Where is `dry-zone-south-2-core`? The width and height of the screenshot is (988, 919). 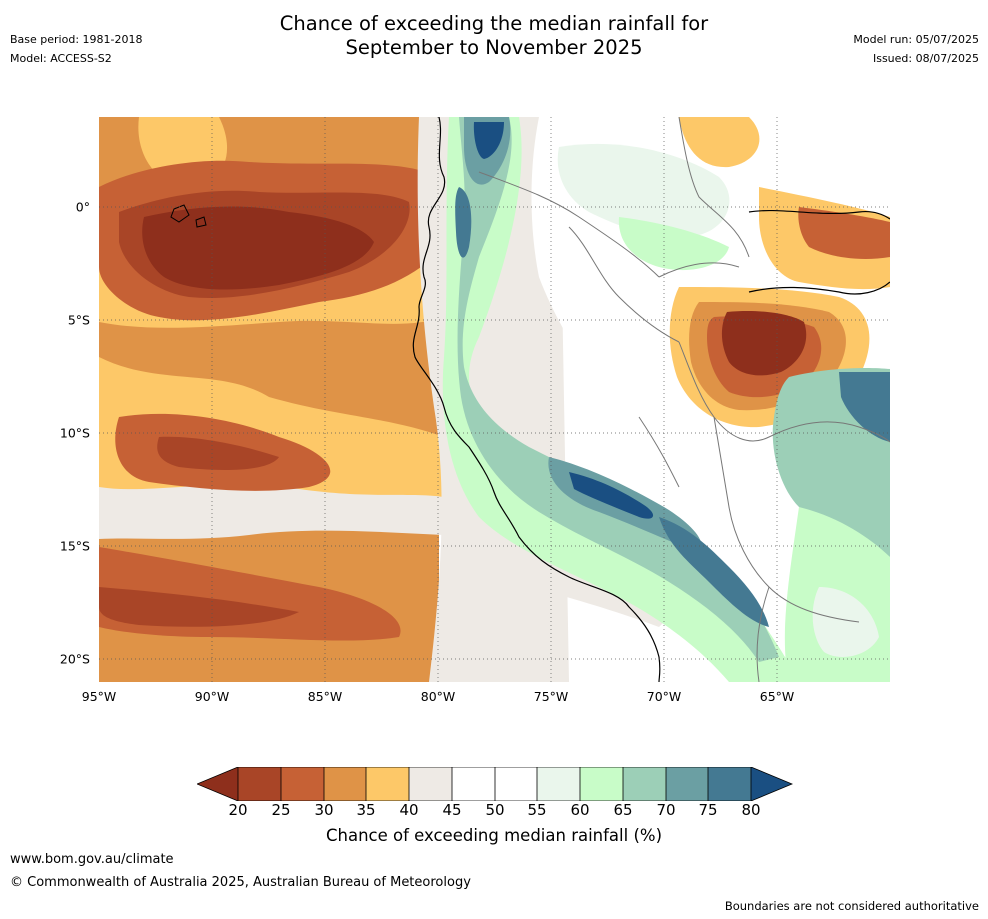
dry-zone-south-2-core is located at coordinates (199, 607).